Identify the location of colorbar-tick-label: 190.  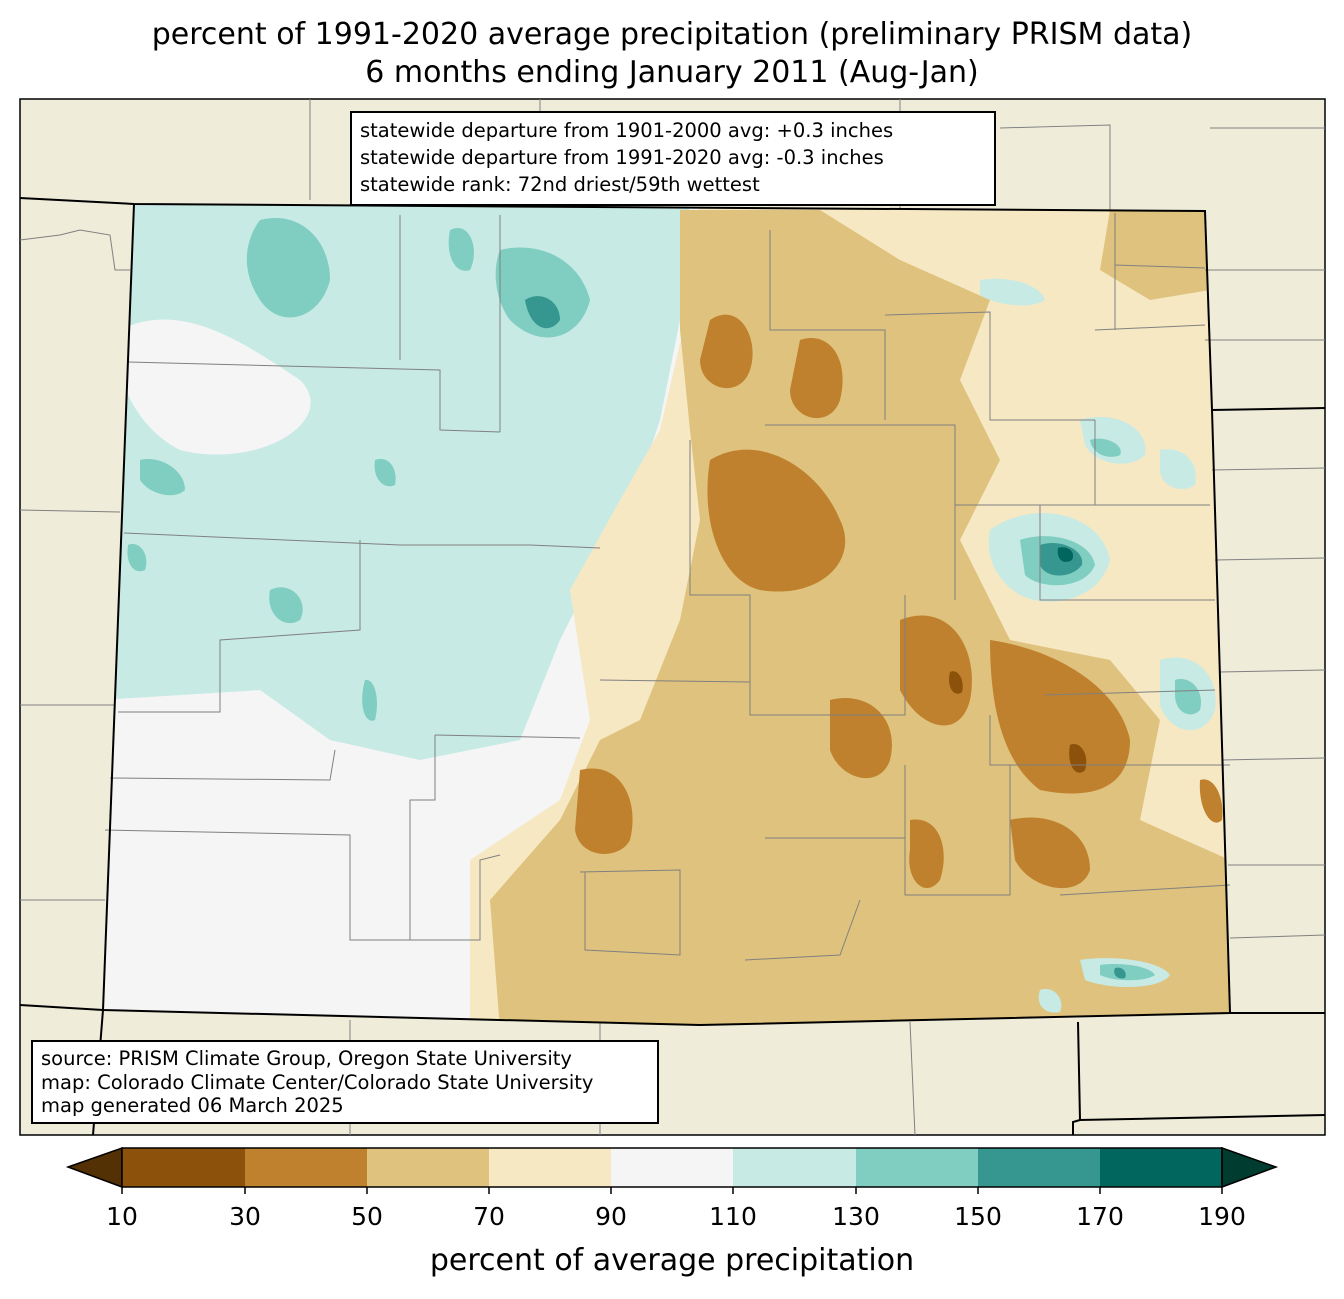
(1222, 1216).